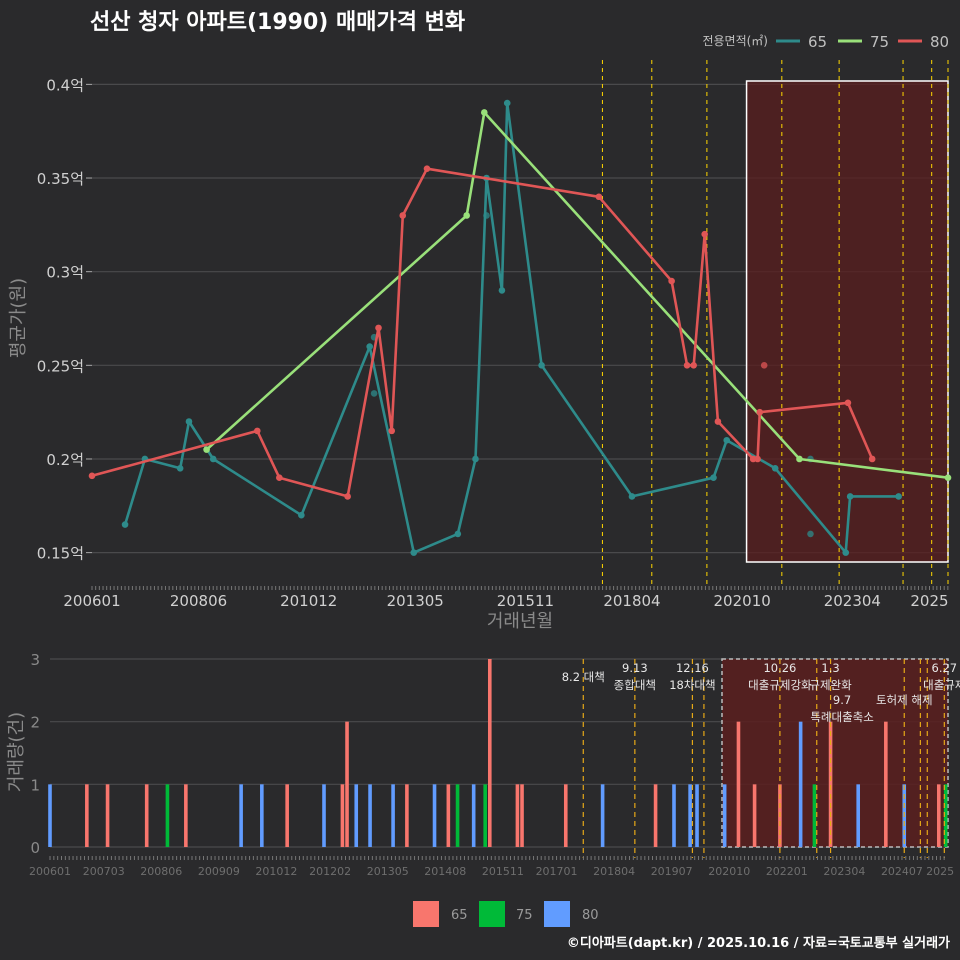  Describe the element at coordinates (60, 366) in the screenshot. I see `y-tick-label-2: 0.25억` at that location.